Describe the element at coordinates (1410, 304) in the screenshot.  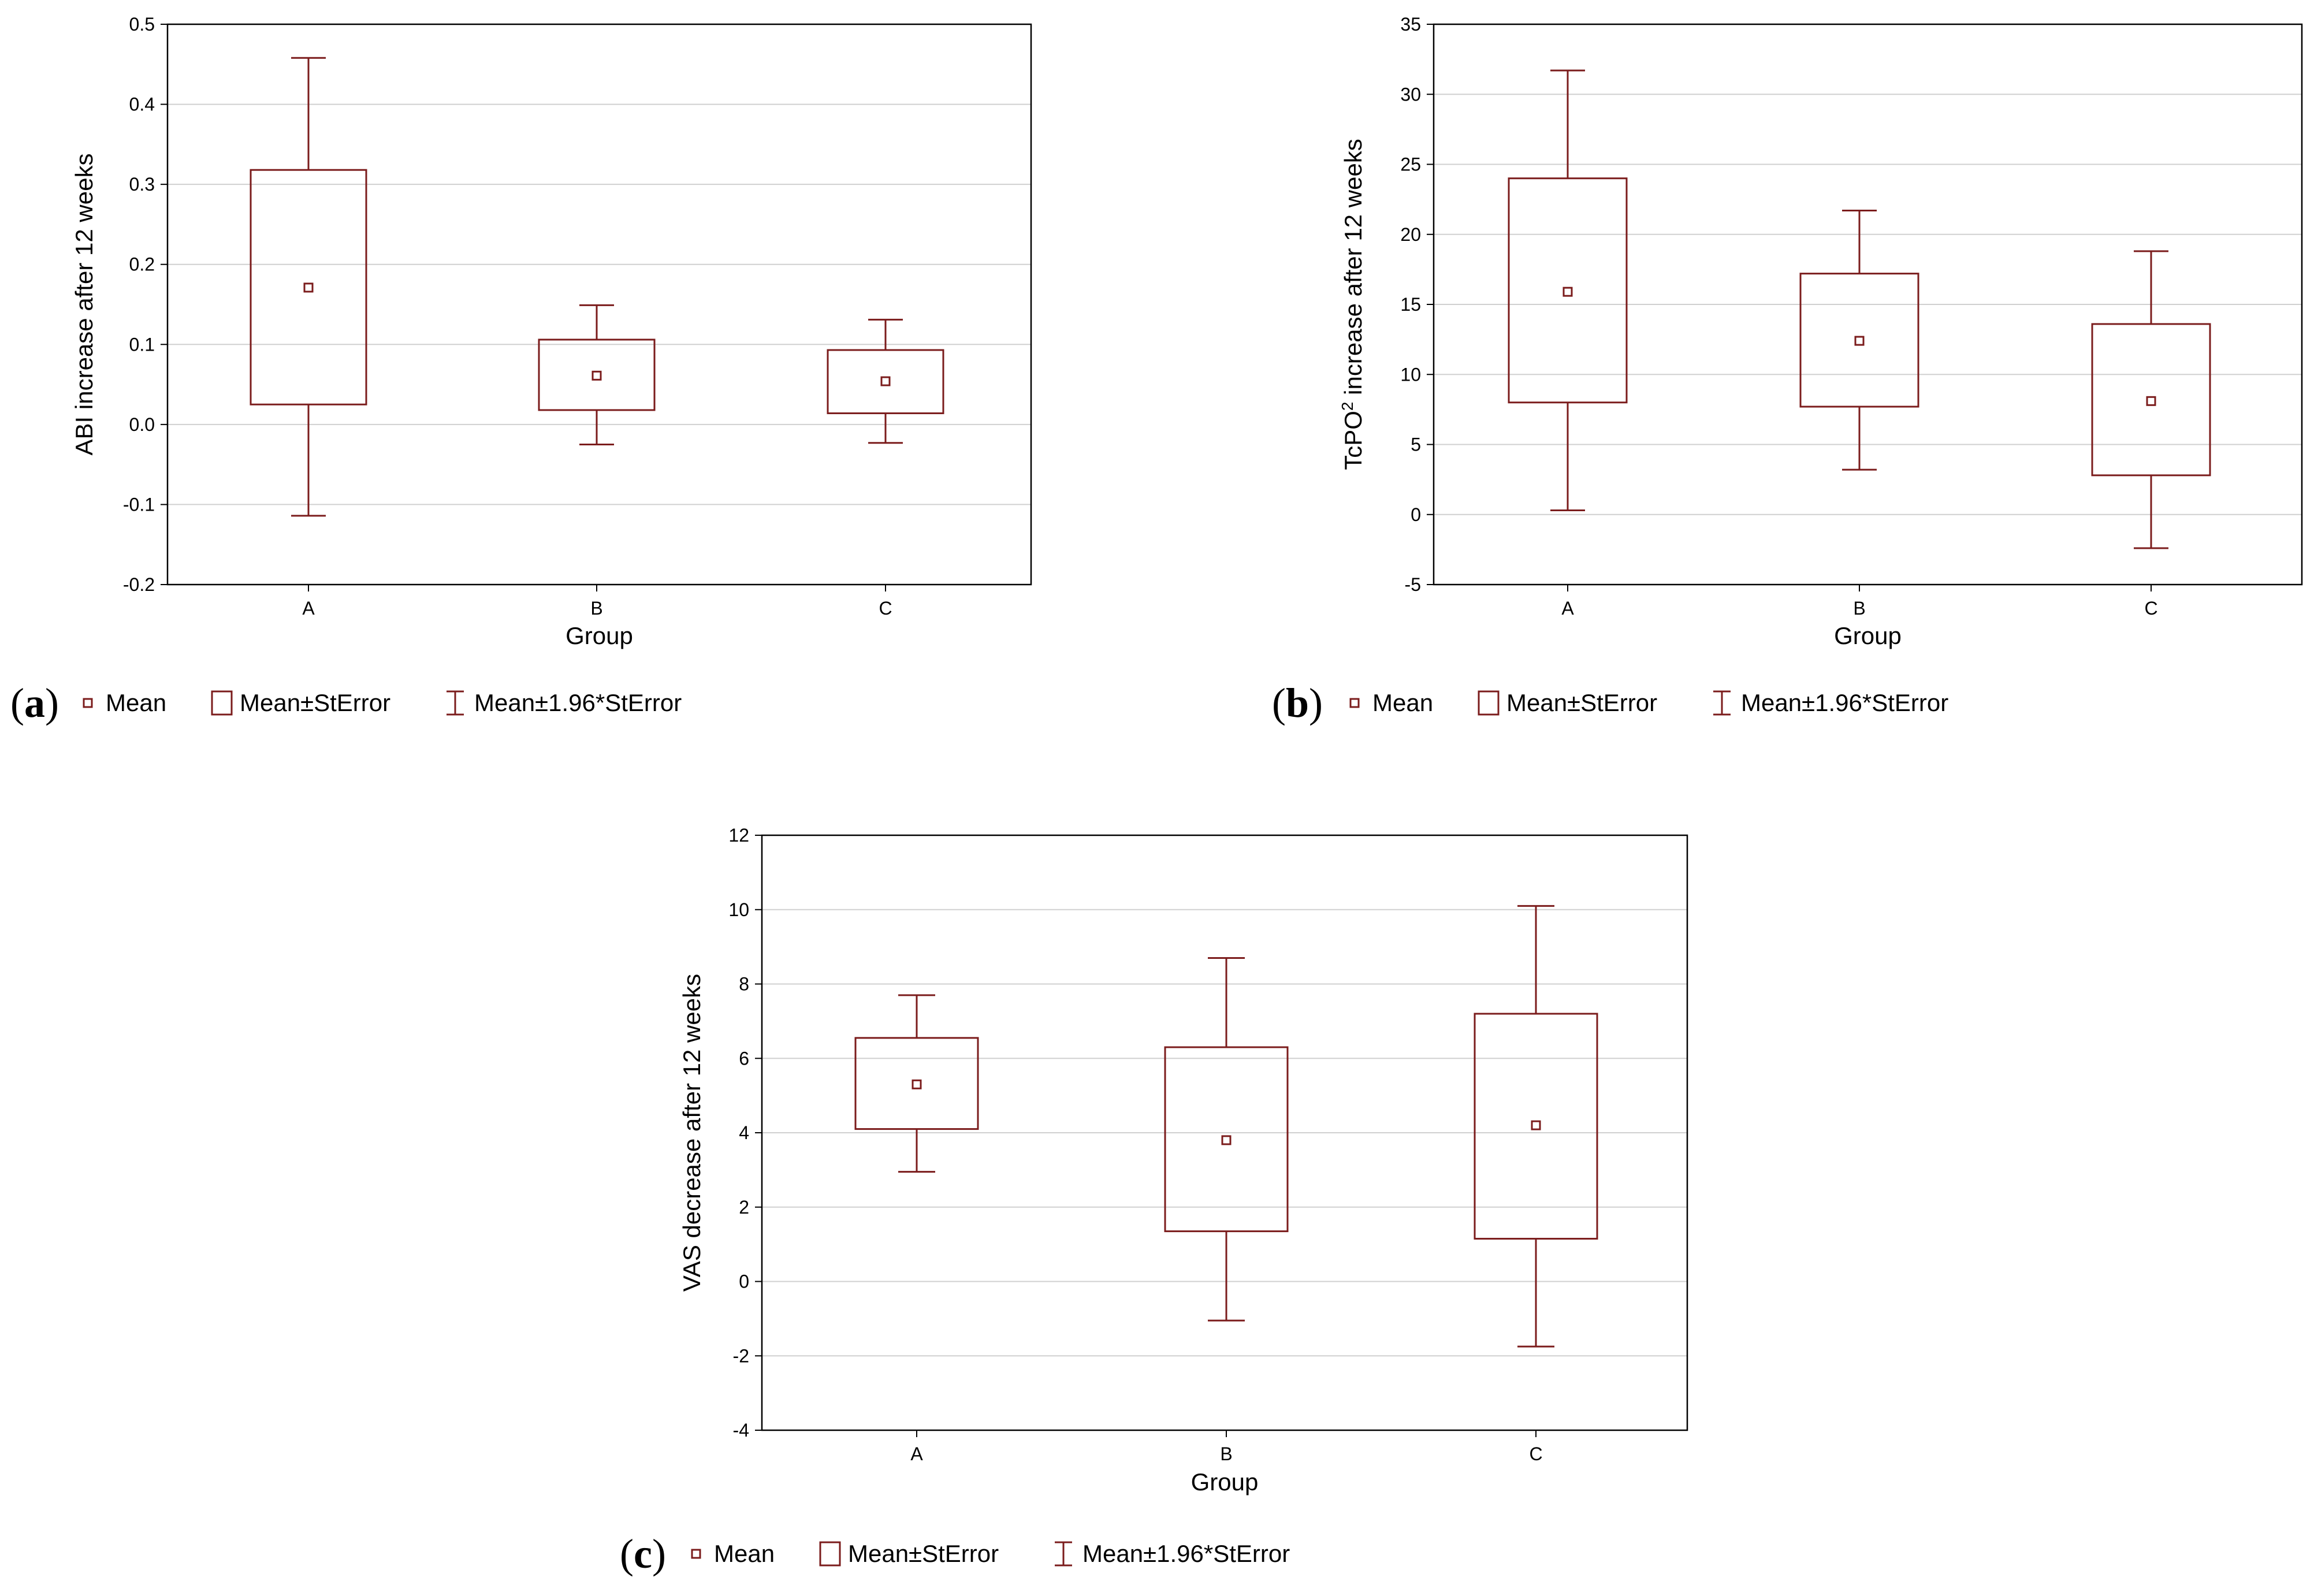
I see `y-tick-label: 15` at that location.